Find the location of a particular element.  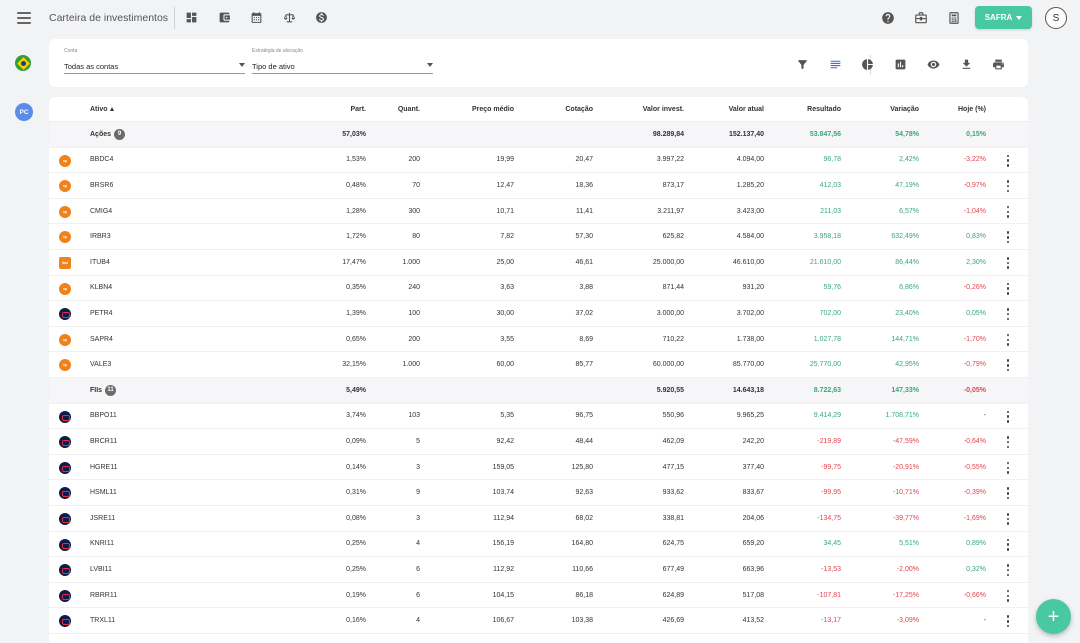

calendar-icon is located at coordinates (256, 17).